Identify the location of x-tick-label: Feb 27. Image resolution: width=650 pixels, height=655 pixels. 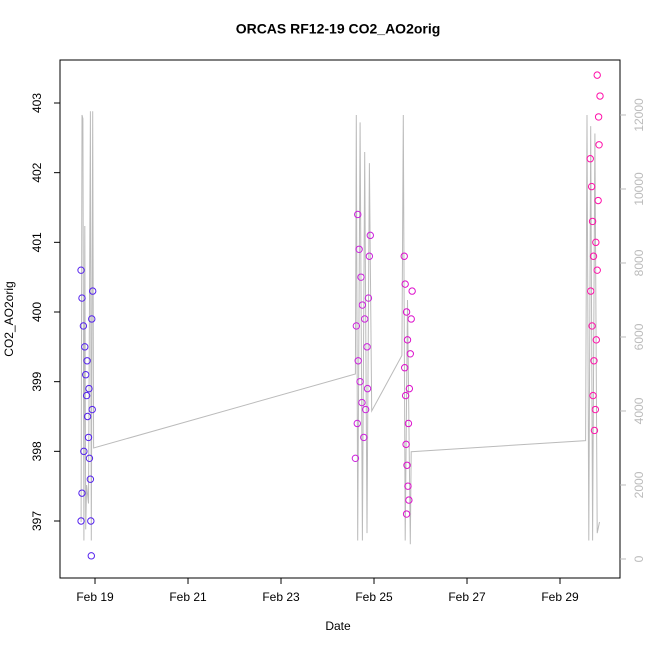
(467, 597).